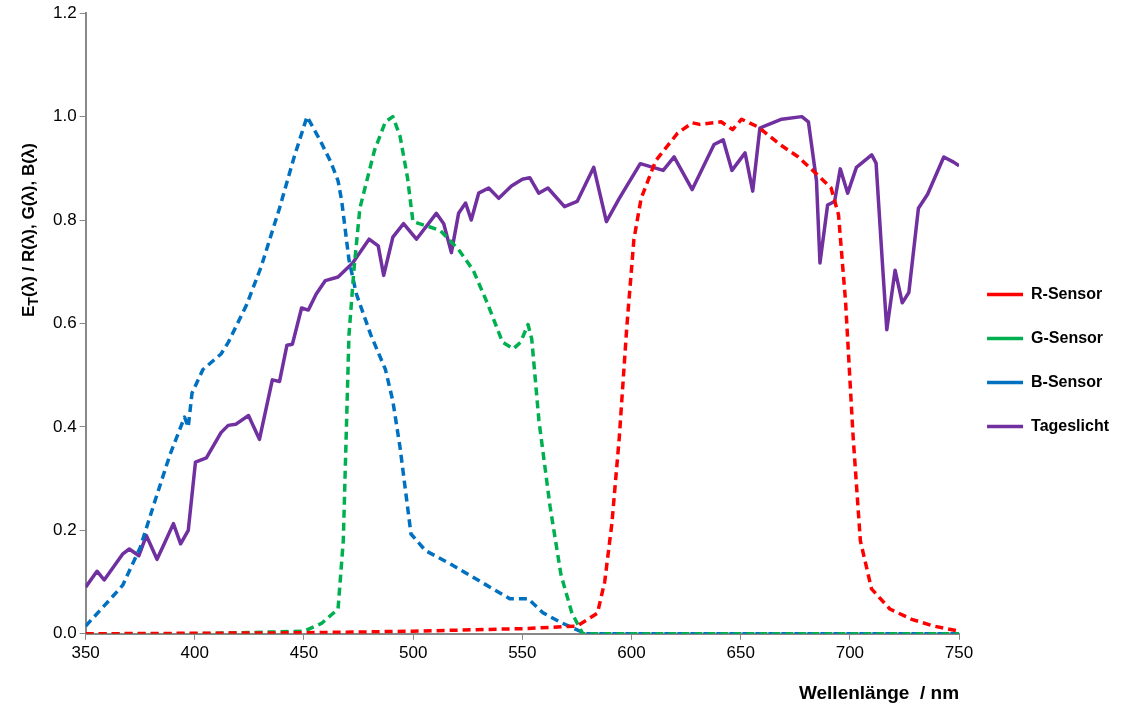 The image size is (1129, 713). What do you see at coordinates (1070, 425) in the screenshot?
I see `legend-label: Tageslicht` at bounding box center [1070, 425].